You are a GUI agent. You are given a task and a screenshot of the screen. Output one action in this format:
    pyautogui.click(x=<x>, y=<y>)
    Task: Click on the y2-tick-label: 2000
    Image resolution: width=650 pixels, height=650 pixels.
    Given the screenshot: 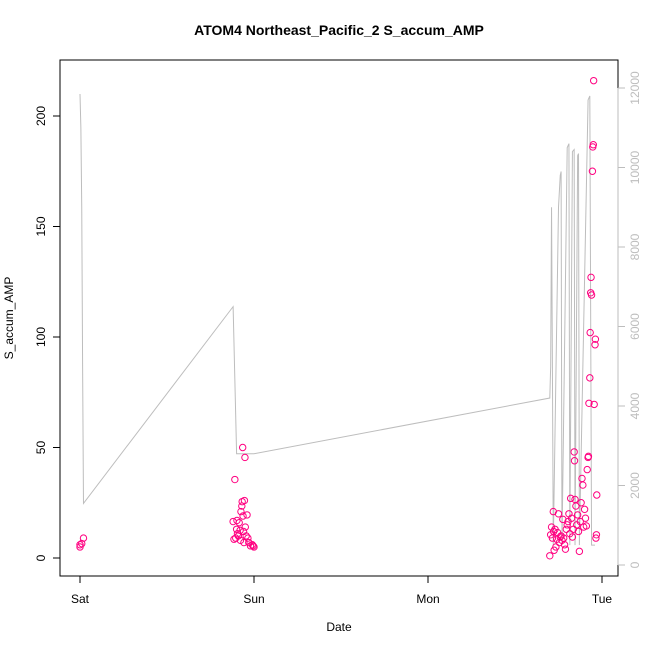 What is the action you would take?
    pyautogui.click(x=635, y=485)
    